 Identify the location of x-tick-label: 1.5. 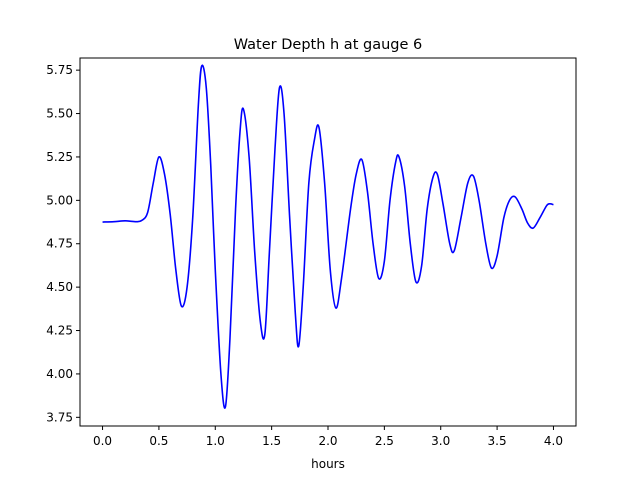
(271, 441).